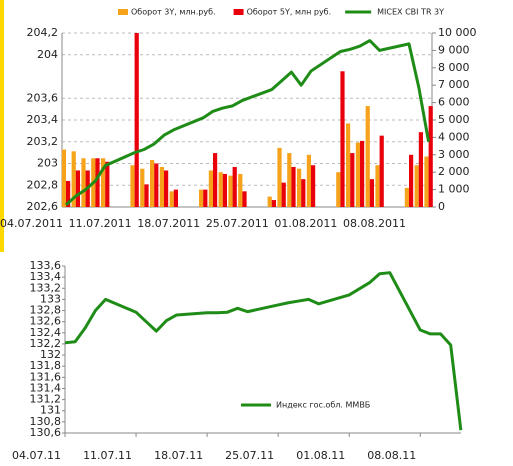  I want to click on y-tick-label: 133,6, so click(46, 265).